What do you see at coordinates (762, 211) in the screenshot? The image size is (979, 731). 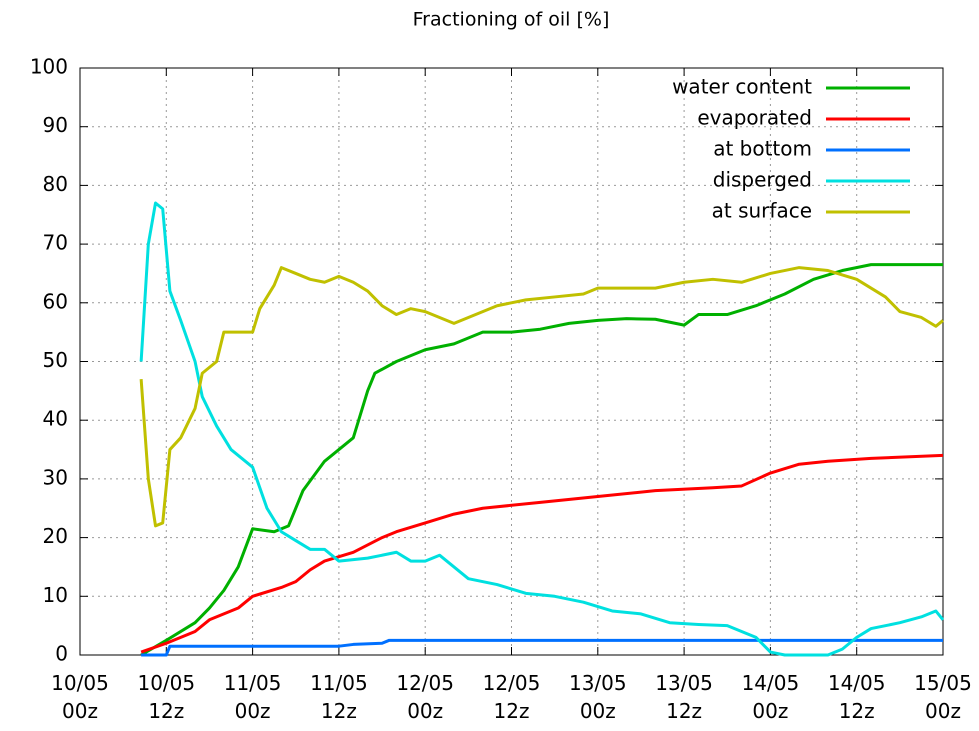 I see `legend-label: at surface` at bounding box center [762, 211].